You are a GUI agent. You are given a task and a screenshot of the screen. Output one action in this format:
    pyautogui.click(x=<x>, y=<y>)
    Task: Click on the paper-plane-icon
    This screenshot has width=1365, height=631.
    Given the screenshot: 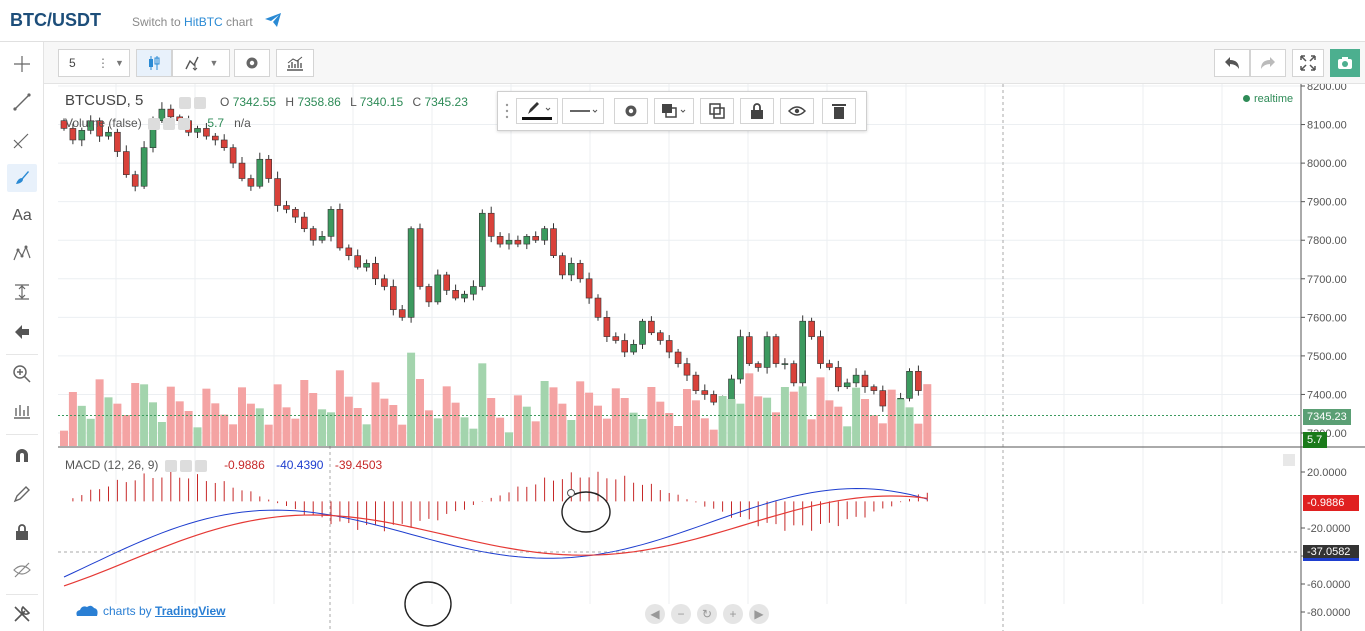 What is the action you would take?
    pyautogui.click(x=273, y=20)
    